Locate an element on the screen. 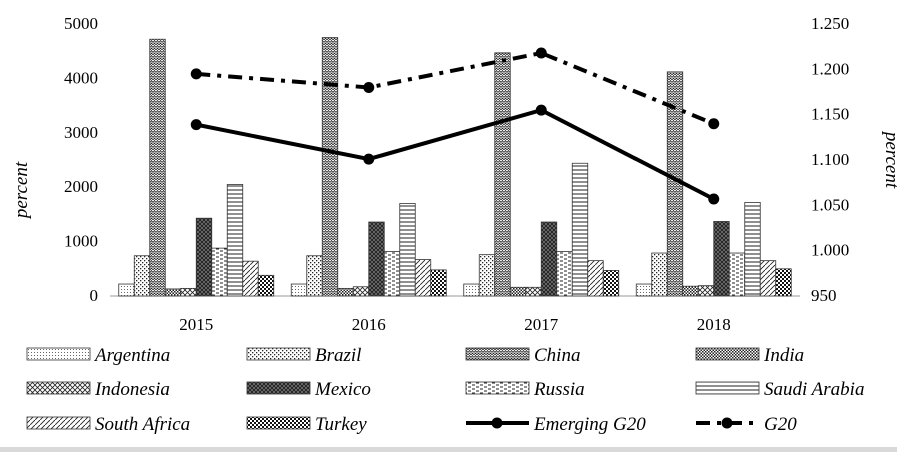 The image size is (897, 452). legend-label: Turkey is located at coordinates (341, 424).